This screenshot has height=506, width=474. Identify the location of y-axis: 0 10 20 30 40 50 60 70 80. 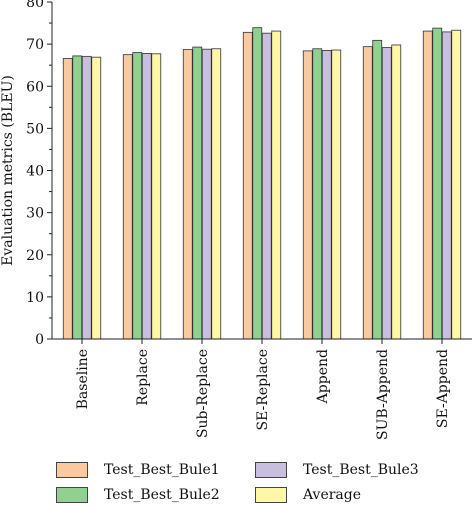
(39, 174).